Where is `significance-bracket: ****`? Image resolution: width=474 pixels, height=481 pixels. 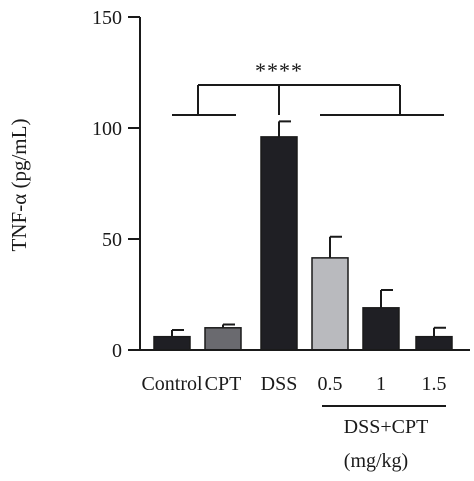 significance-bracket: **** is located at coordinates (308, 87).